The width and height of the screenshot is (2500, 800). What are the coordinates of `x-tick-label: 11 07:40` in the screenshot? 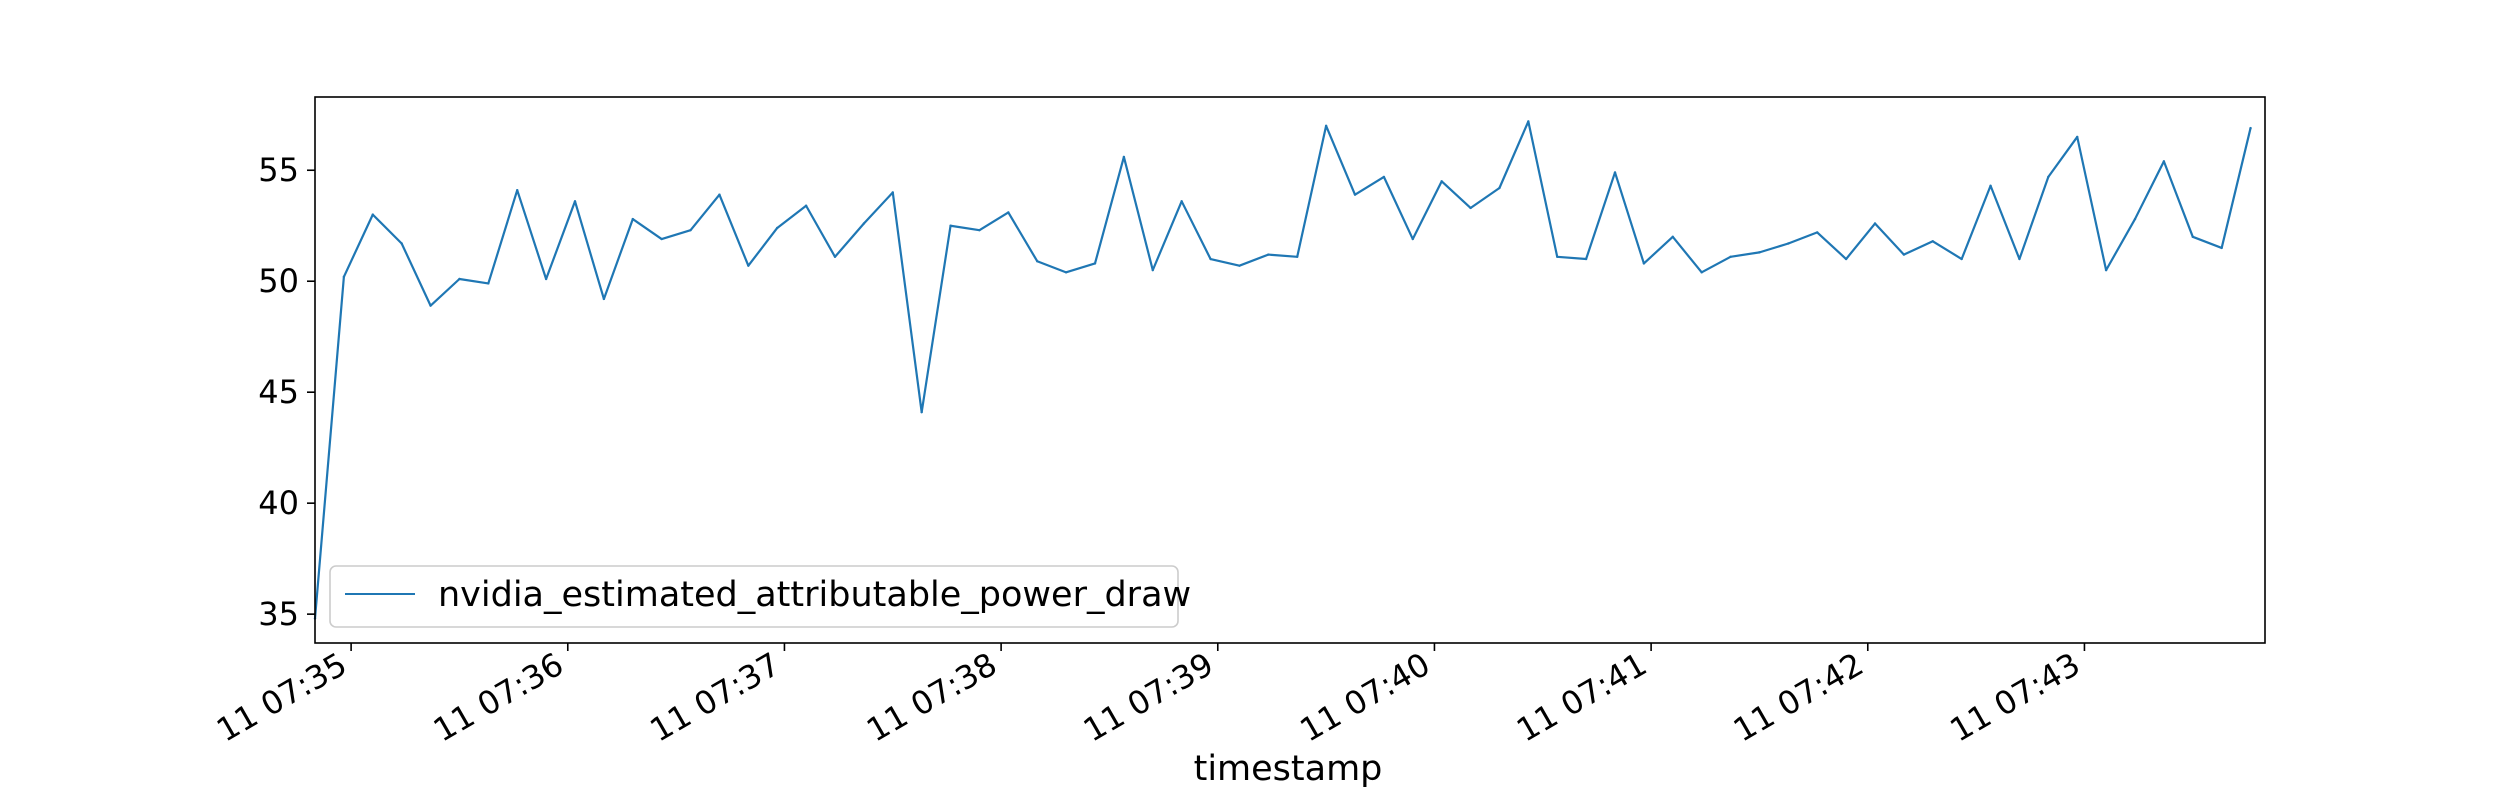 It's located at (1365, 697).